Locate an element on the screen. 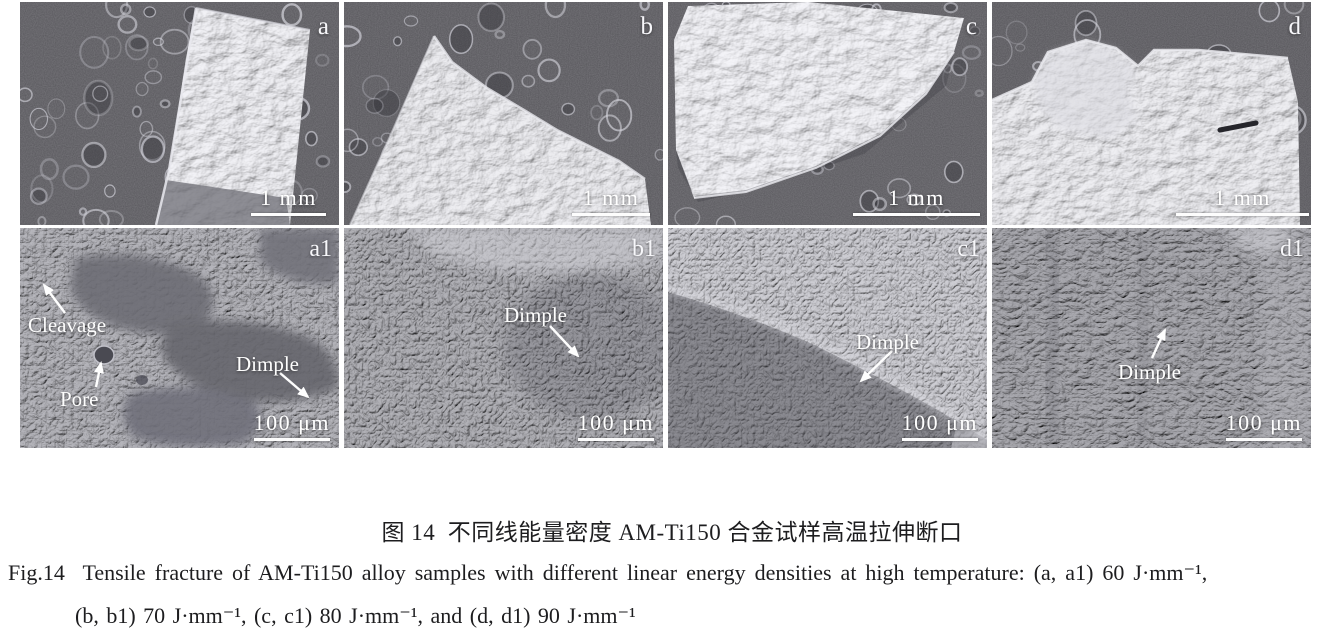  specimen-edge-d is located at coordinates (1140, 70).